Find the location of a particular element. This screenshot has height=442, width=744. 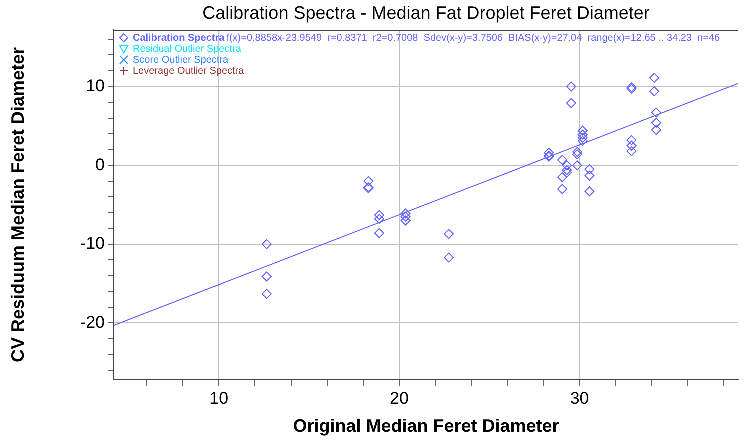

y-axis-title: CV Residuum Median Feret Diameter is located at coordinates (18, 205).